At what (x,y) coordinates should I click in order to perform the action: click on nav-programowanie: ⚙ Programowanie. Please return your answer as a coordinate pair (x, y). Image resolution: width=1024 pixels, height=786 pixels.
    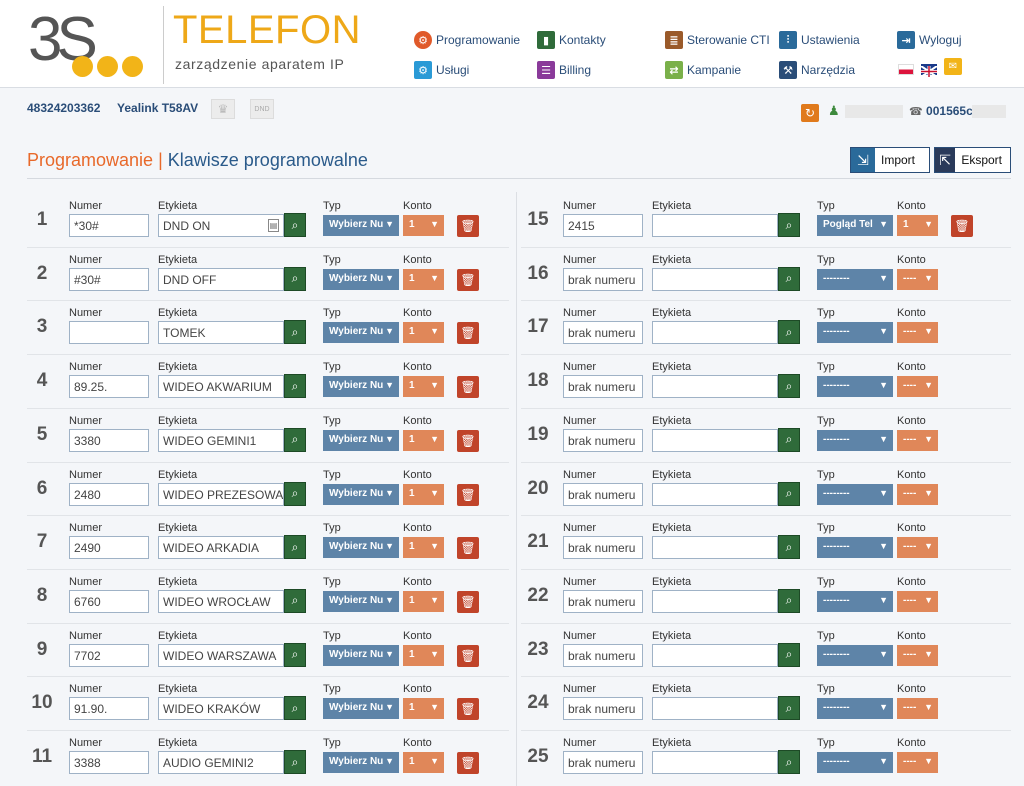
    Looking at the image, I should click on (467, 40).